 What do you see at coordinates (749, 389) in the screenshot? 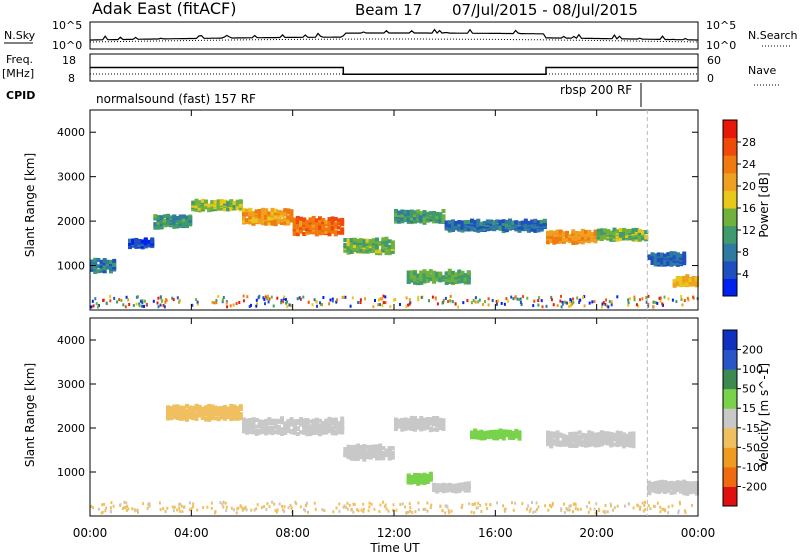
I see `colorbar-tick-label: 50` at bounding box center [749, 389].